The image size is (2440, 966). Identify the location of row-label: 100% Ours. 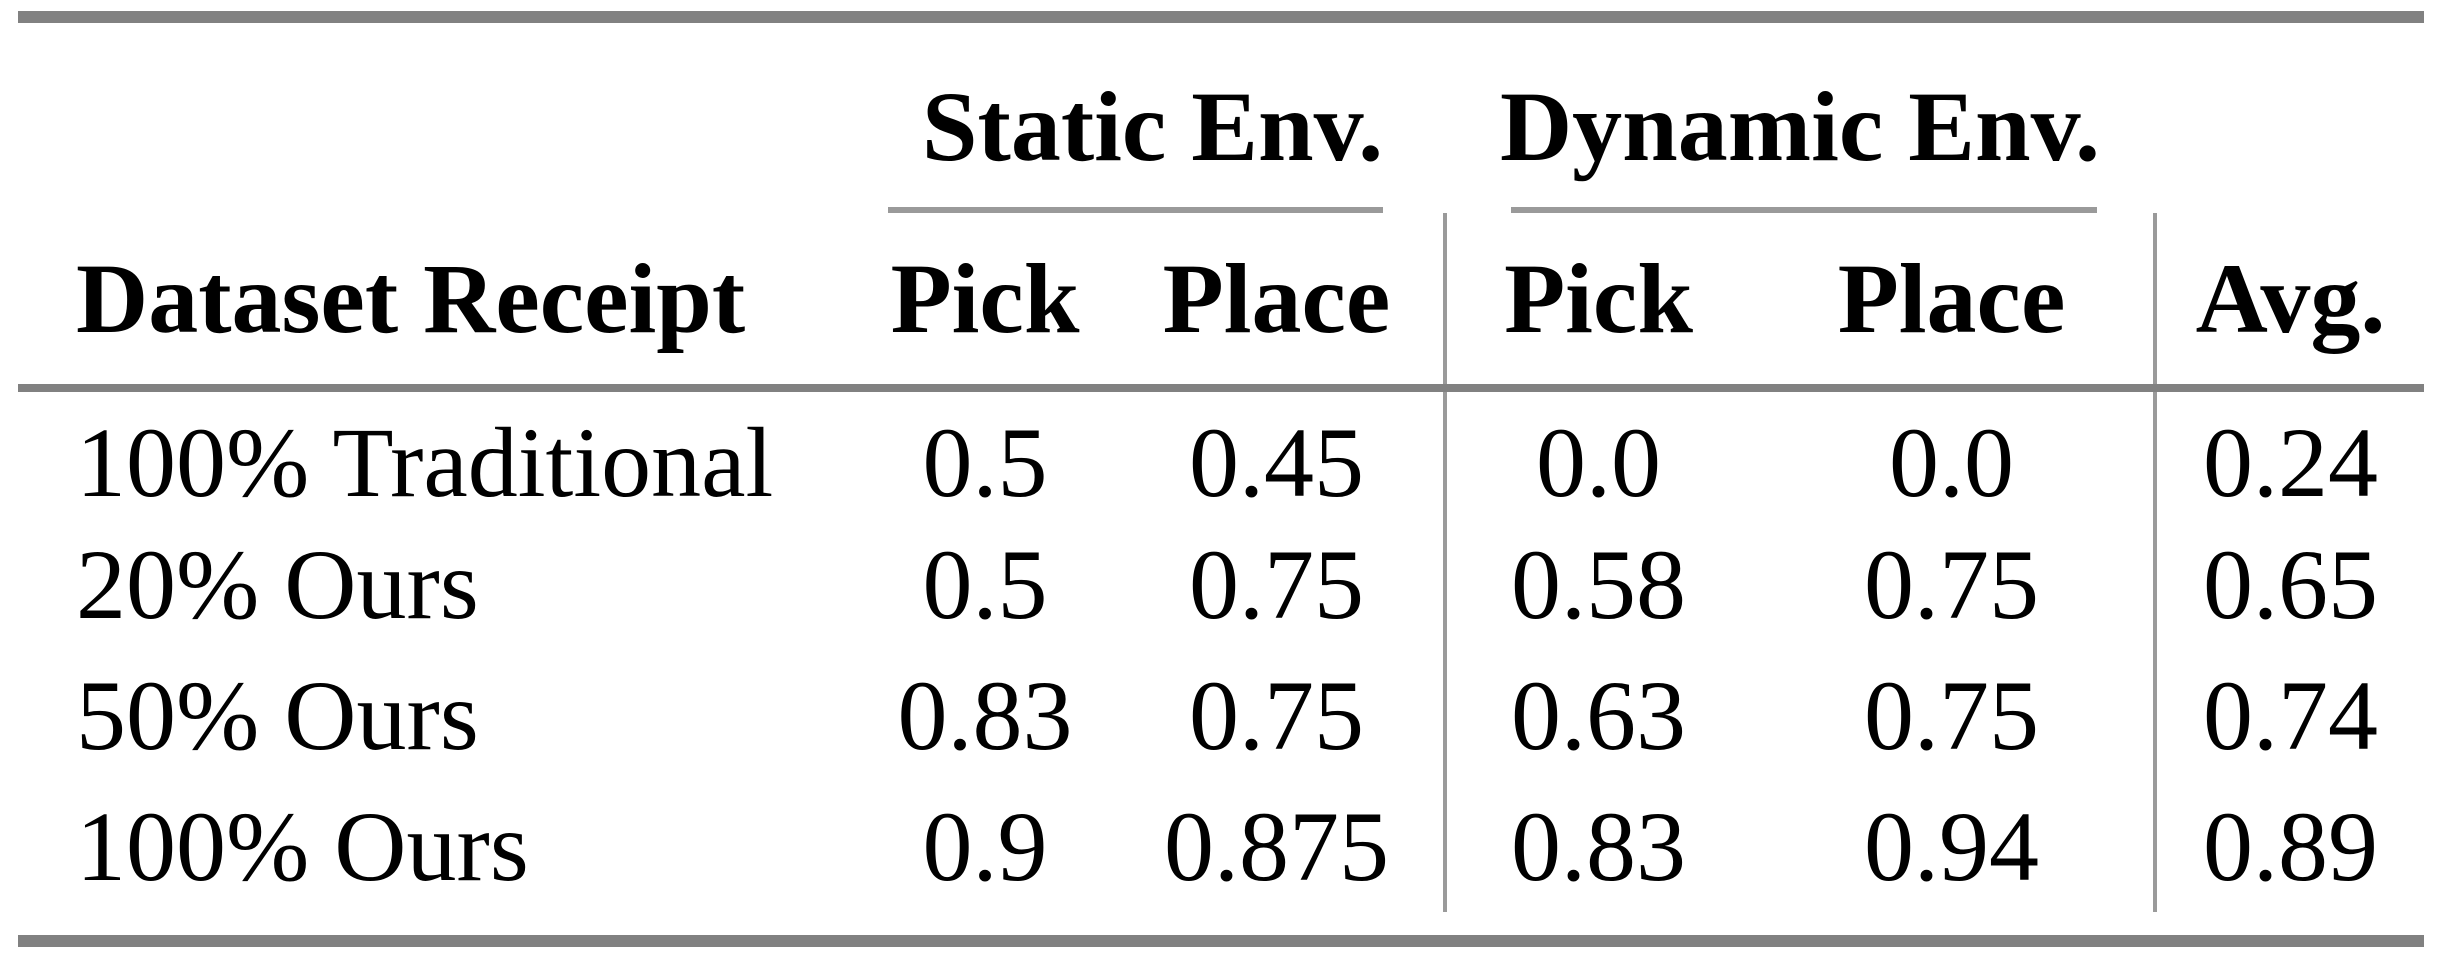
(302, 846).